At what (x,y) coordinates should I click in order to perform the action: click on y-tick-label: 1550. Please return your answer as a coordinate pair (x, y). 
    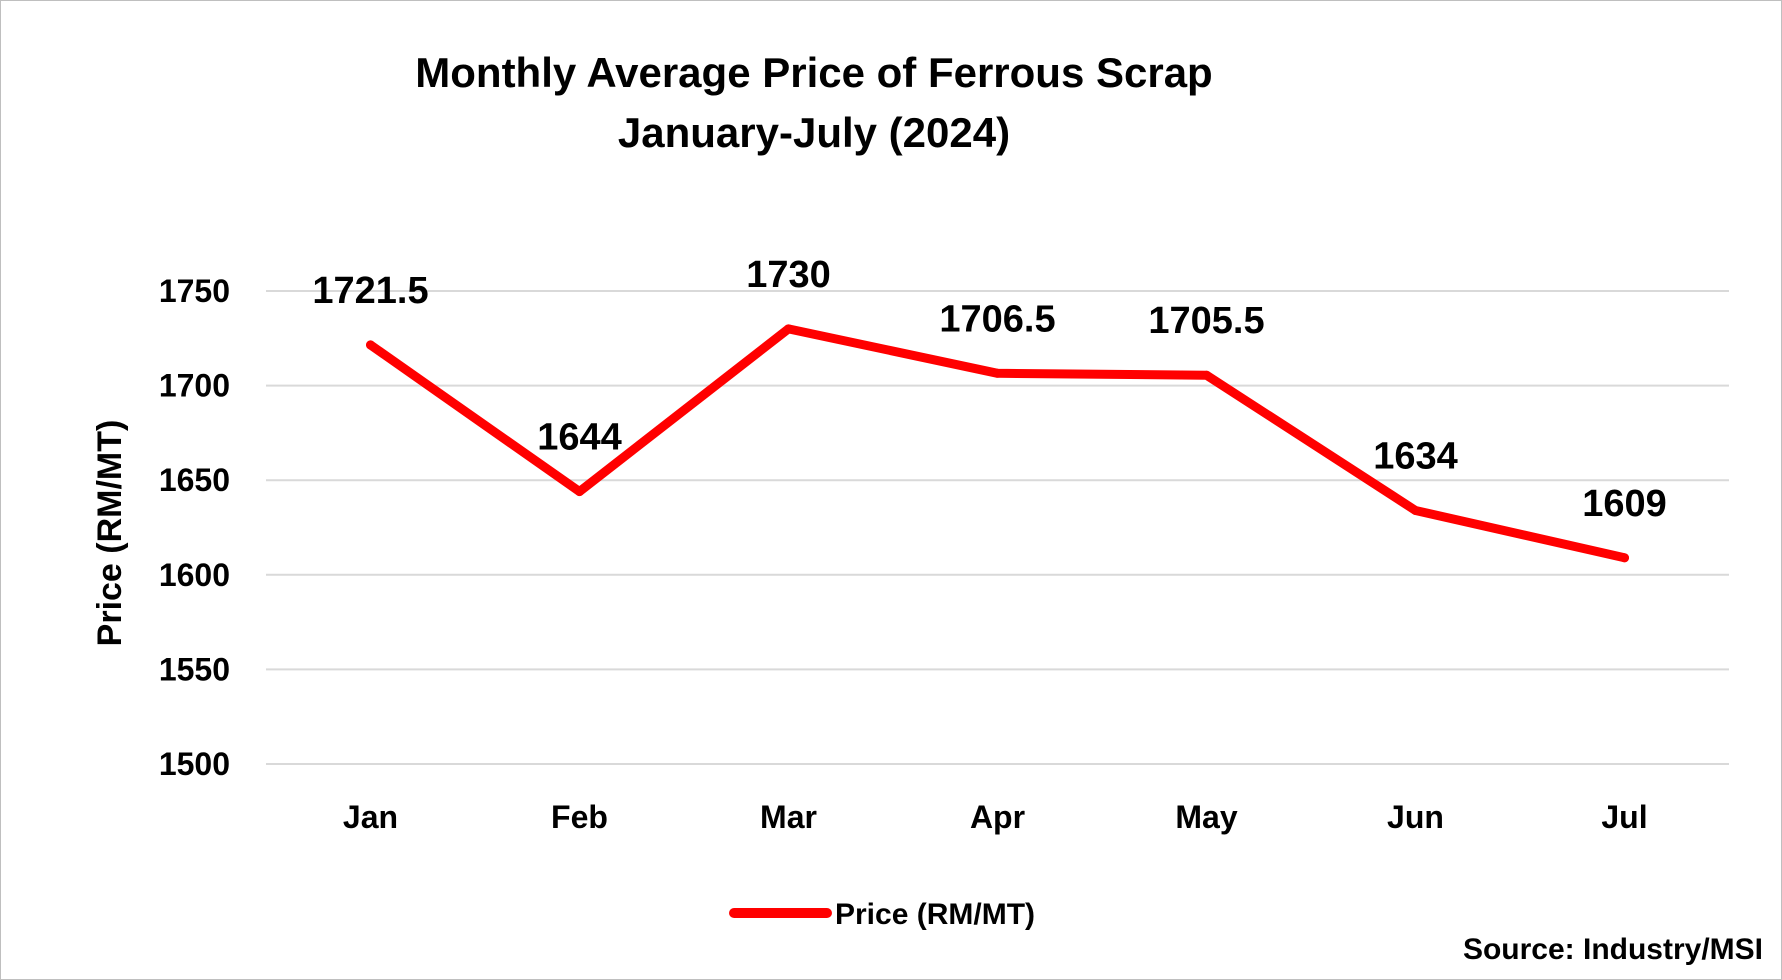
    Looking at the image, I should click on (194, 669).